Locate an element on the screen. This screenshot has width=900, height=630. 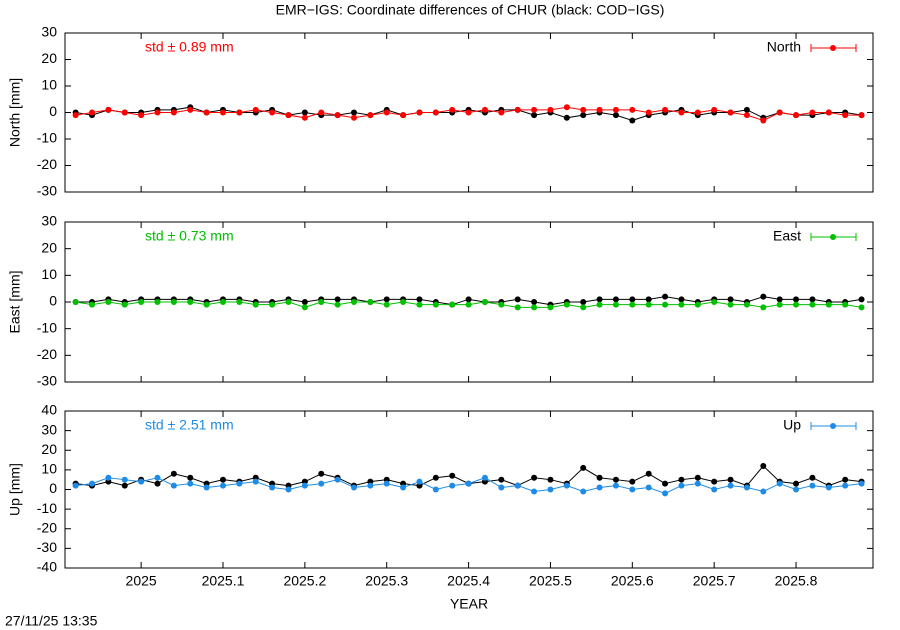
x-tick-label: 2025.2 is located at coordinates (304, 581).